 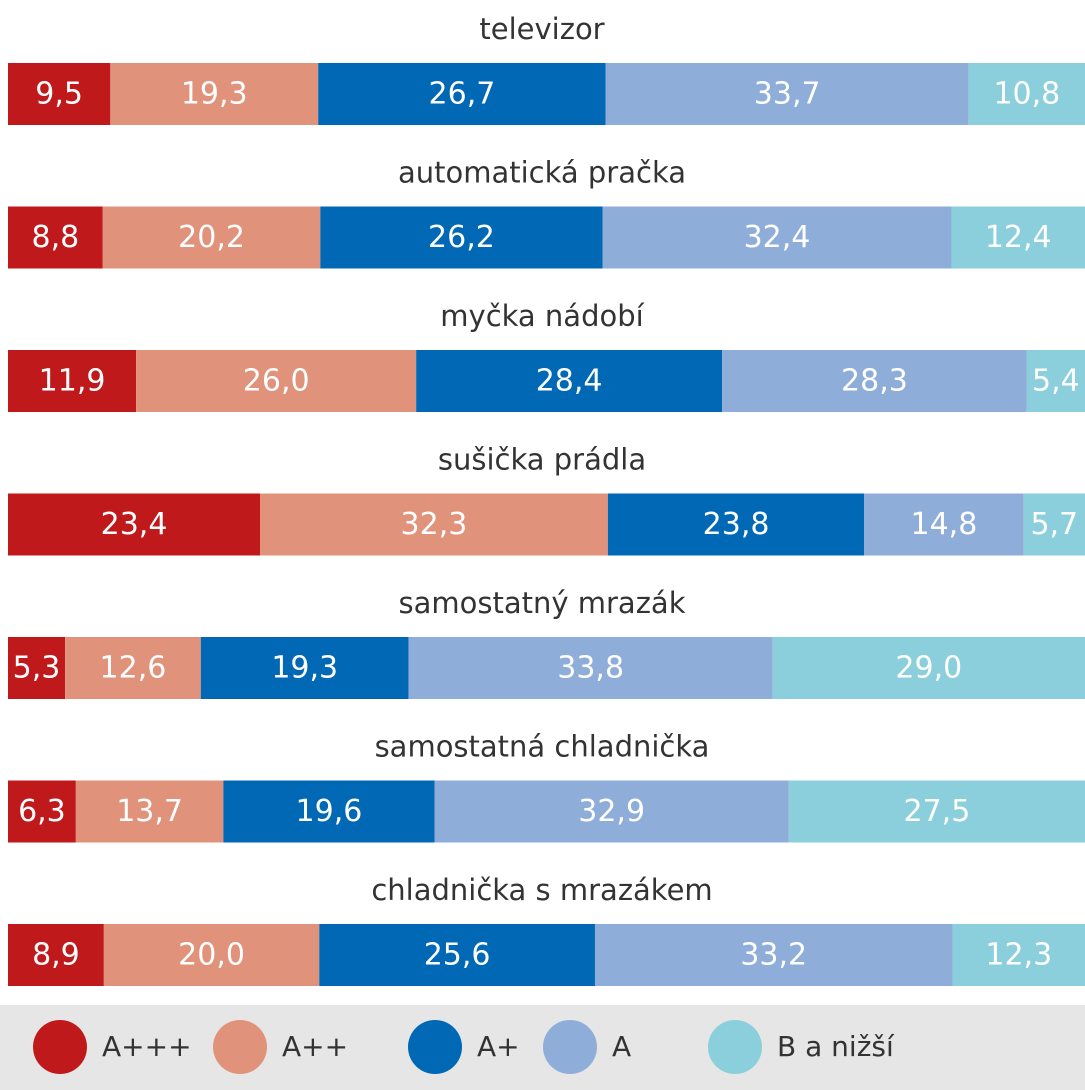 I want to click on value-label: 33,8, so click(x=590, y=668).